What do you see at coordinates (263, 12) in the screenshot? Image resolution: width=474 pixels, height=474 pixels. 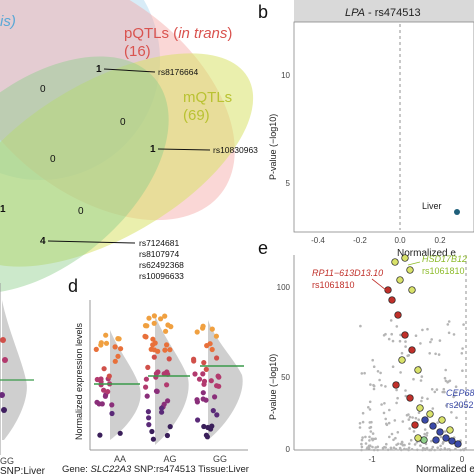 I see `panel-letter-b: b` at bounding box center [263, 12].